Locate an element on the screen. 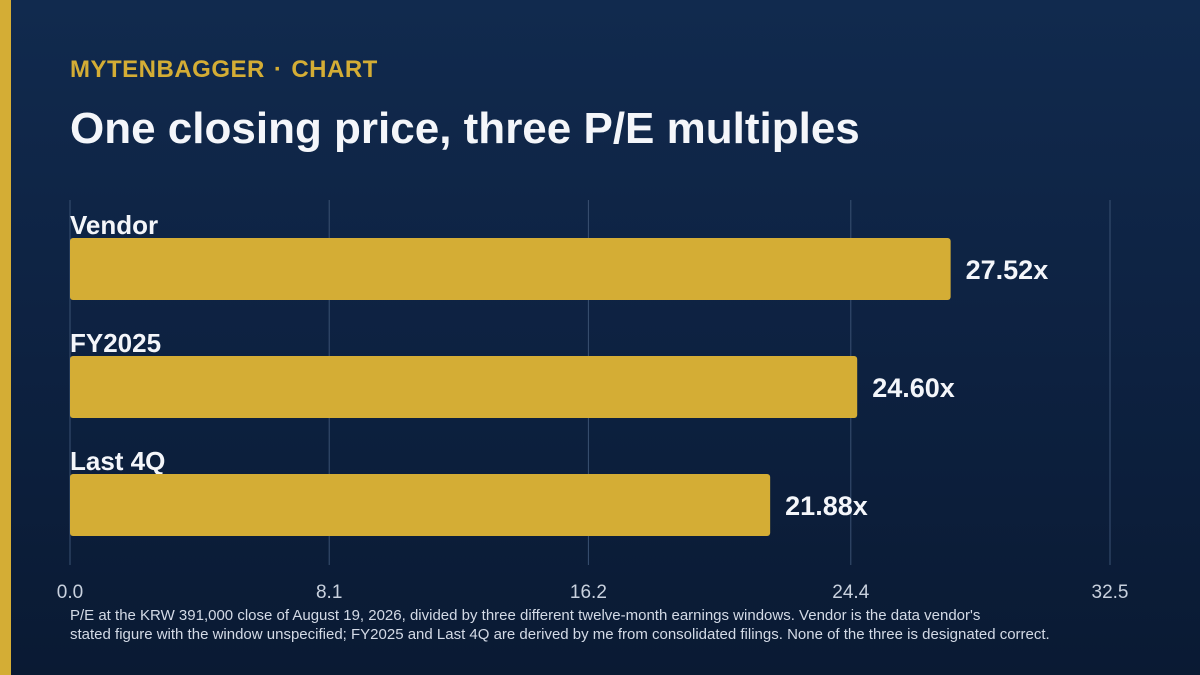  brand-name: MYTENBAGGER is located at coordinates (167, 69).